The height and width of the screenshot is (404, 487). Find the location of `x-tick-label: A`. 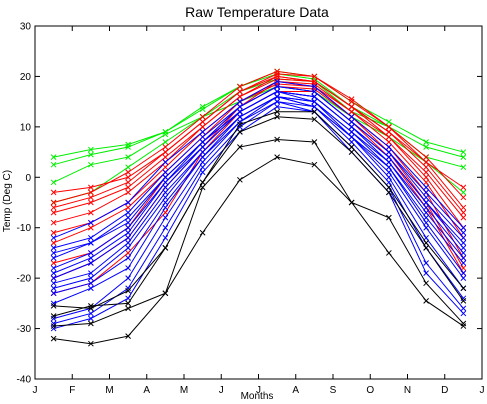

x-tick-label: A is located at coordinates (146, 390).